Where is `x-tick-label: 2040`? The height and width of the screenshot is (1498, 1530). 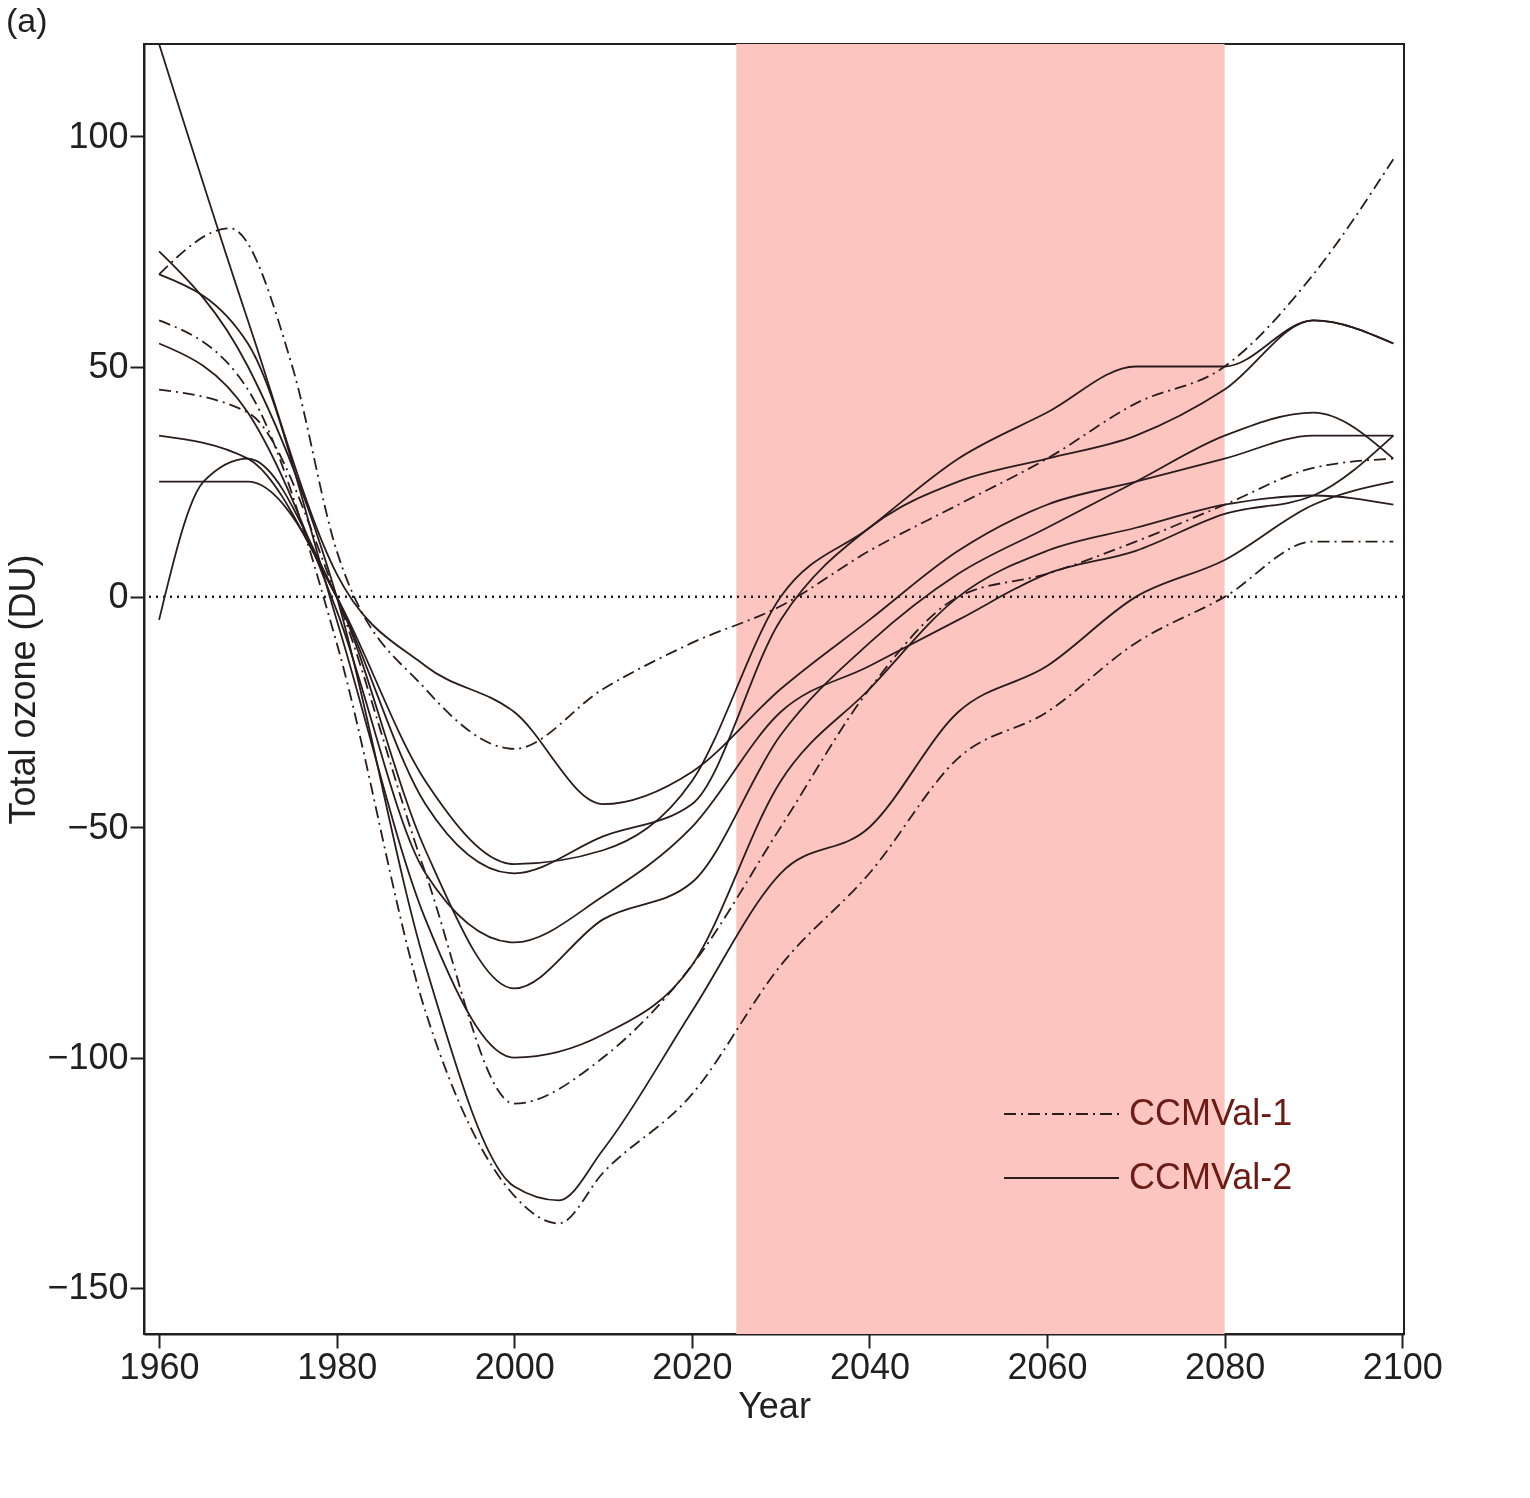
x-tick-label: 2040 is located at coordinates (869, 1366).